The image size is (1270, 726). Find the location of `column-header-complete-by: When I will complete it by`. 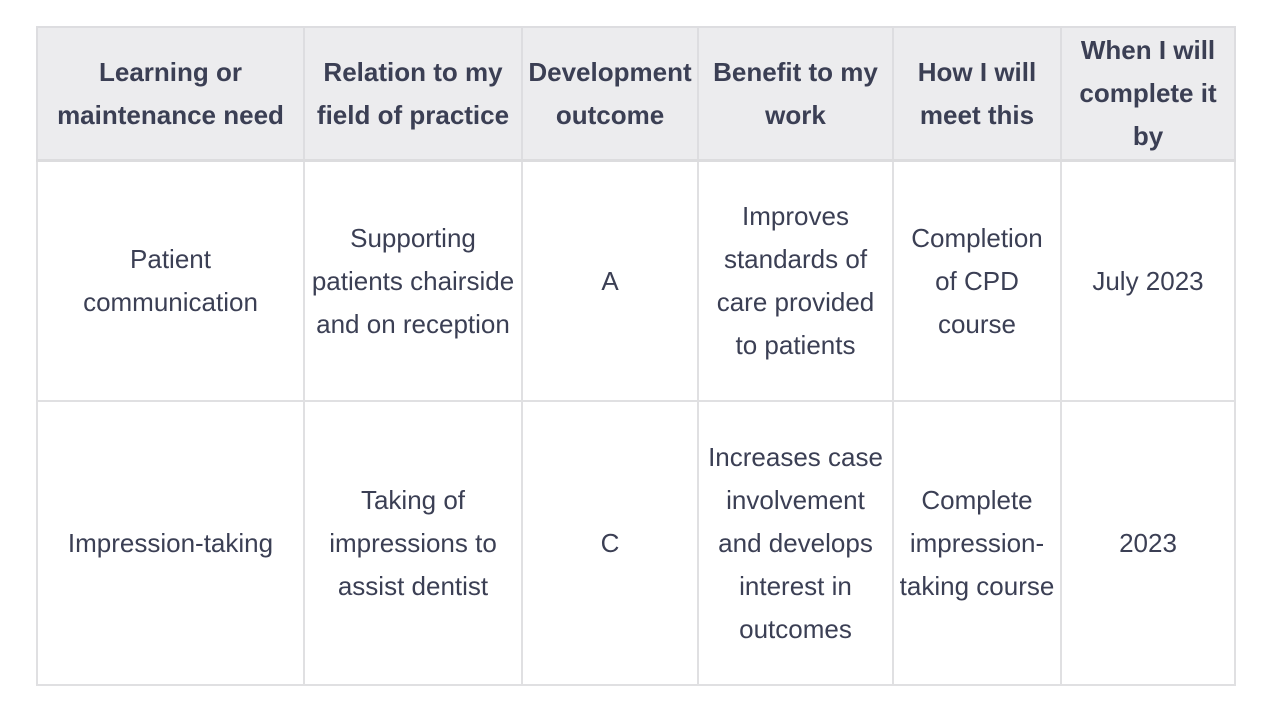

column-header-complete-by: When I will complete it by is located at coordinates (1148, 94).